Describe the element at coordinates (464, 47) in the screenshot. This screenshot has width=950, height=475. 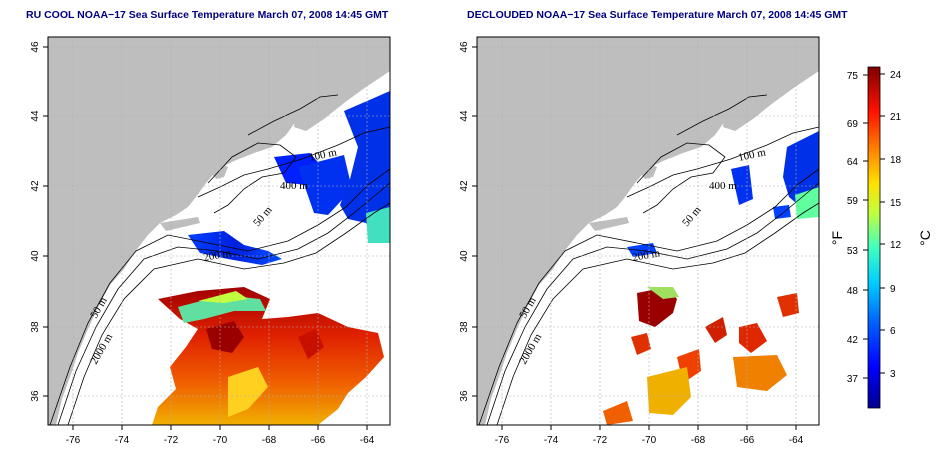
I see `right-y-tick: 46` at that location.